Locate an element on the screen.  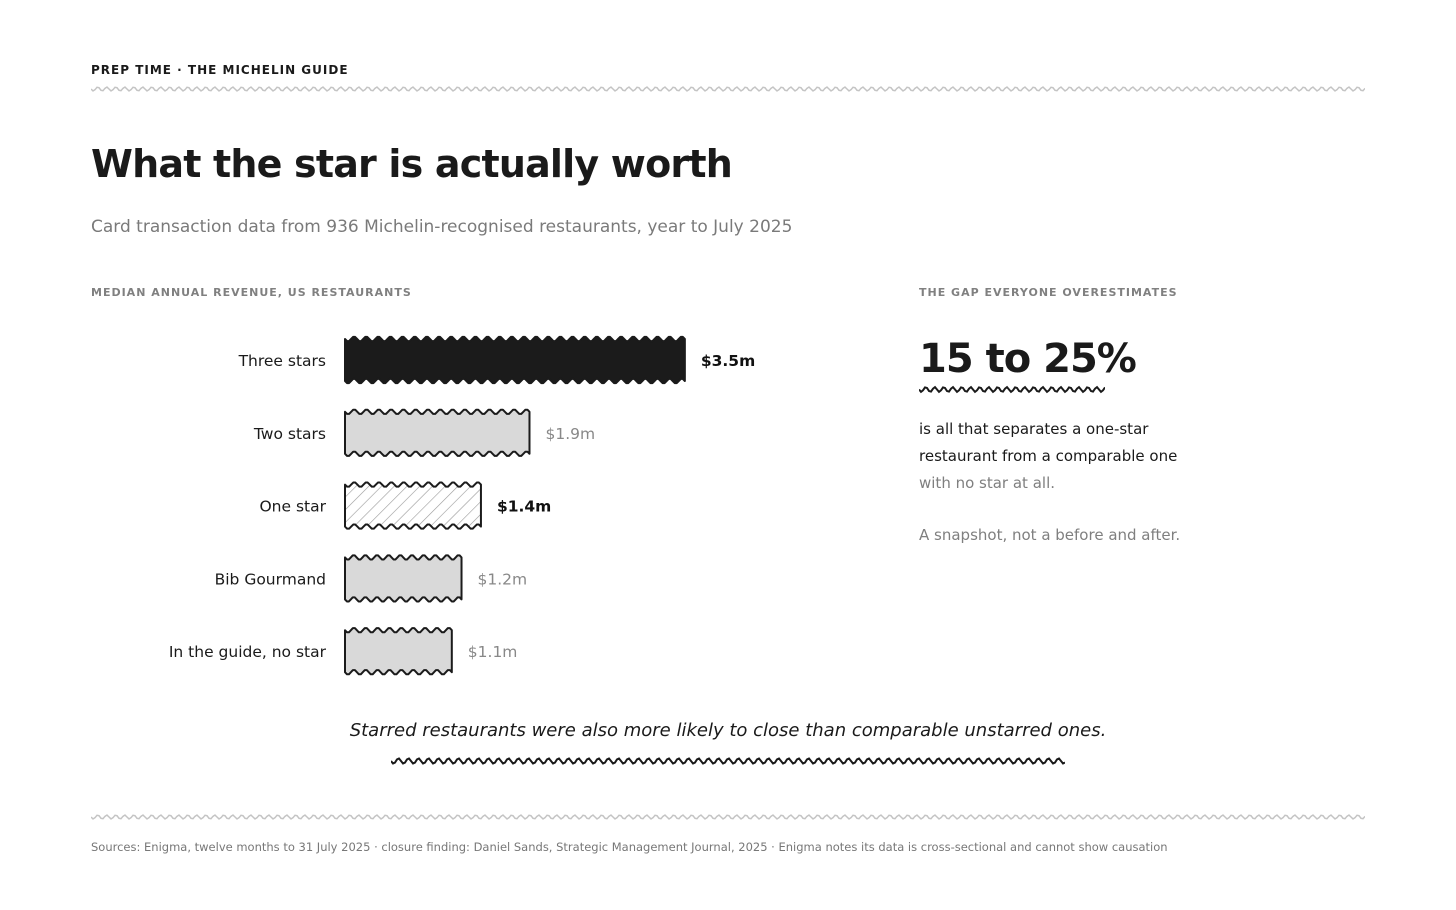
value-label: $3.5m is located at coordinates (728, 361).